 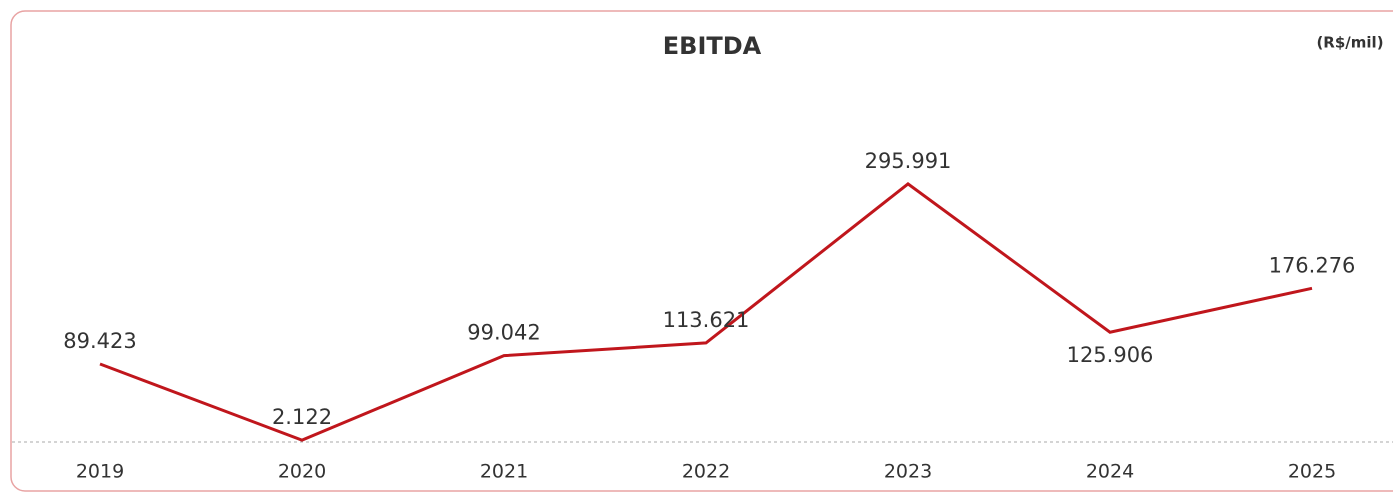 I want to click on data-label: 99.042, so click(x=503, y=333).